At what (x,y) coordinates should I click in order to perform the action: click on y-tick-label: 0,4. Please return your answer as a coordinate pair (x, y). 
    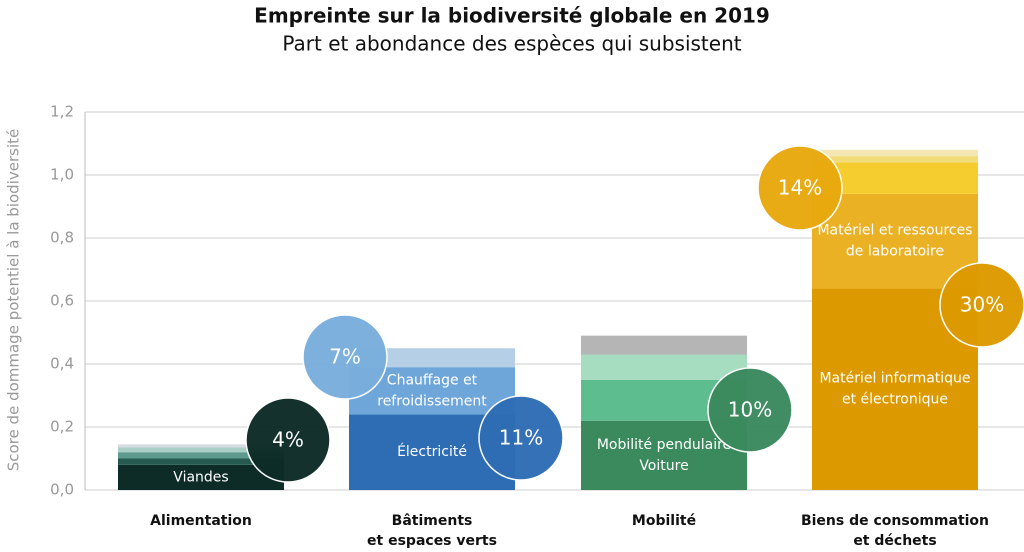
    Looking at the image, I should click on (62, 364).